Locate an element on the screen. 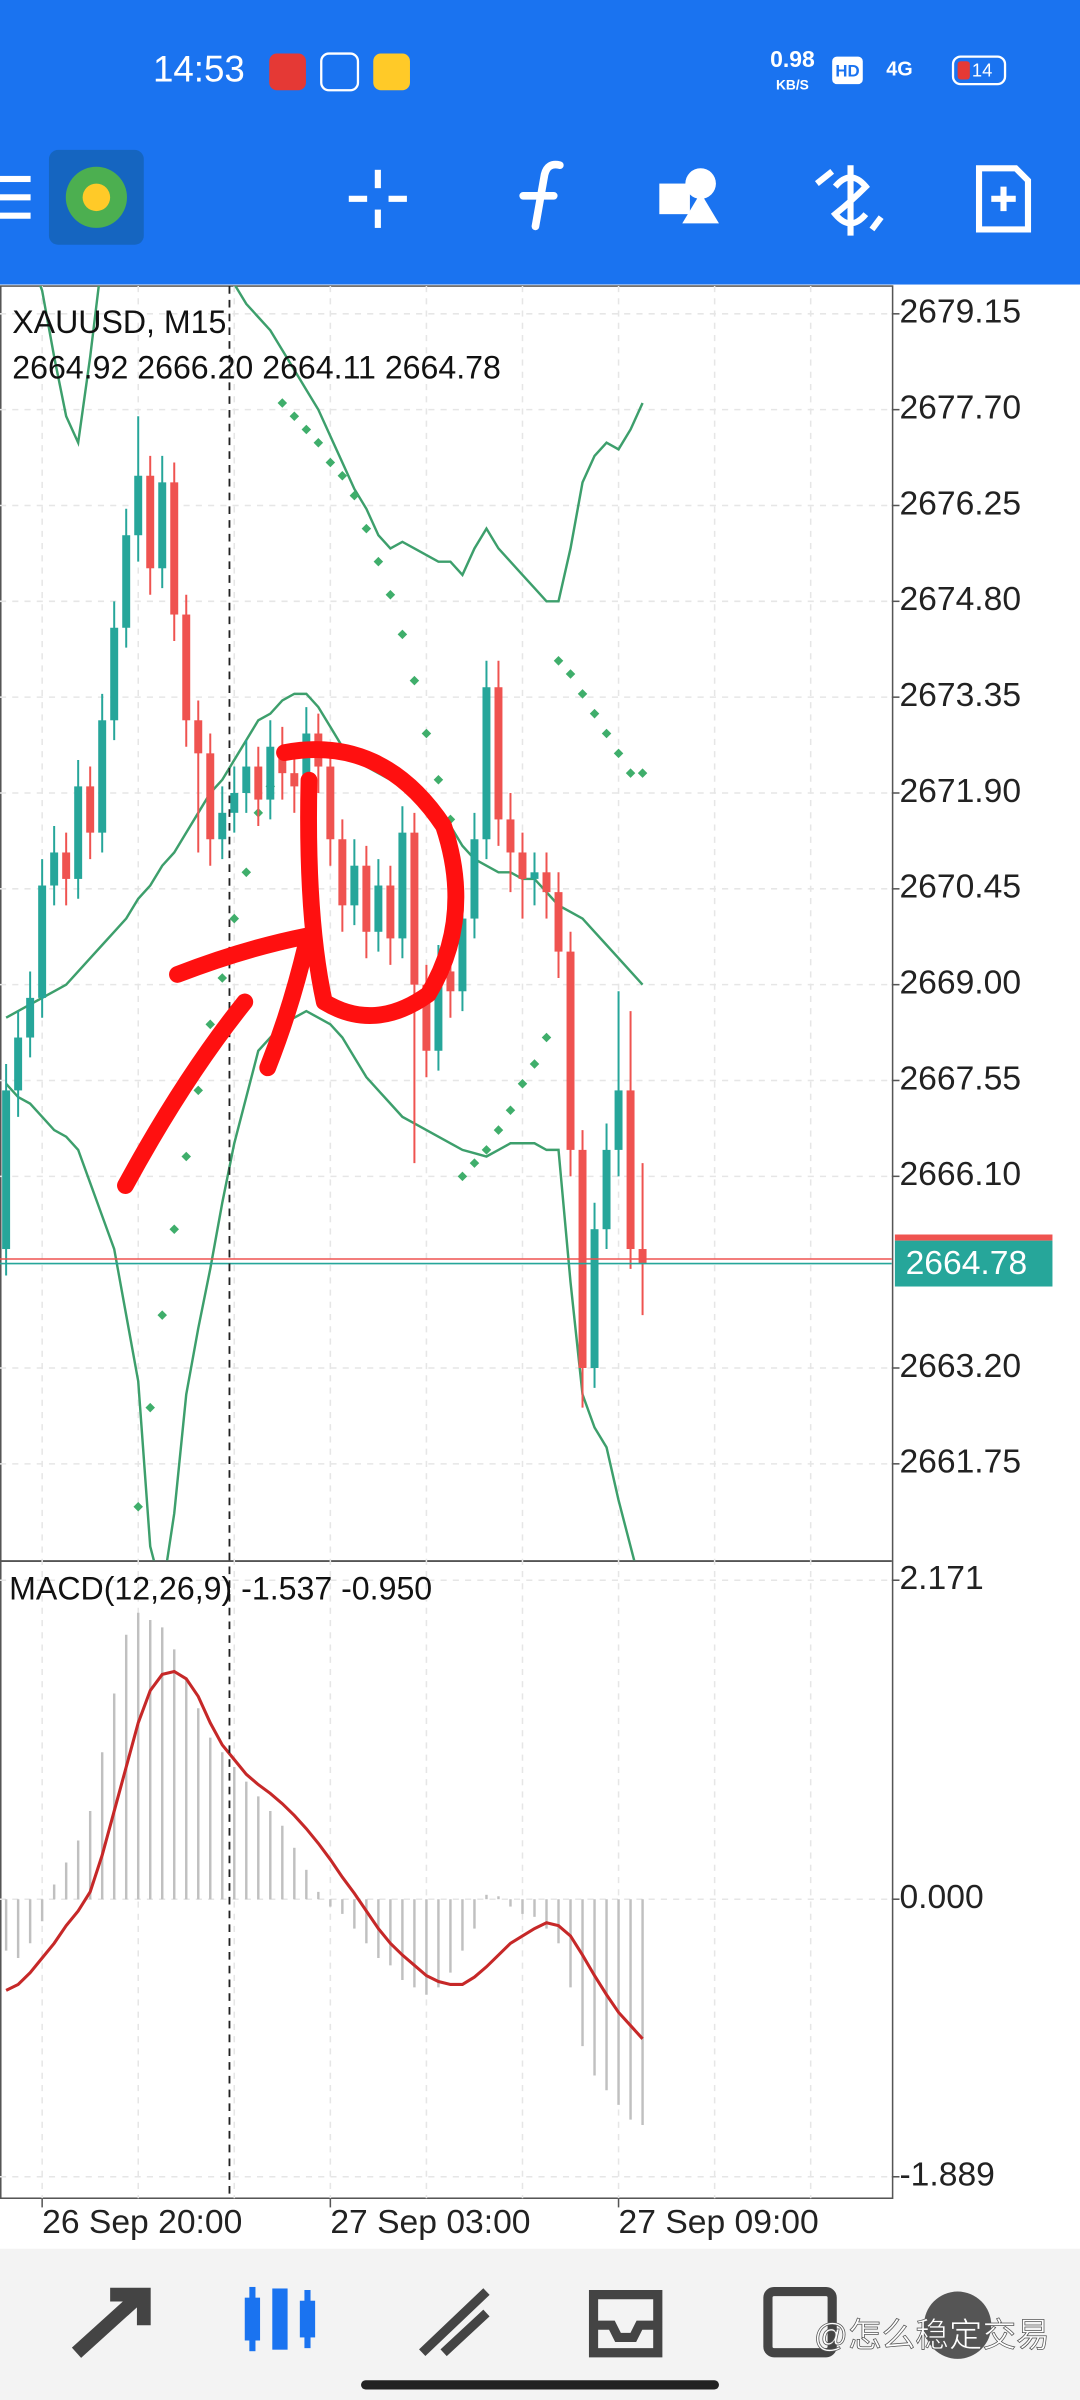  indicators-button is located at coordinates (541, 195).